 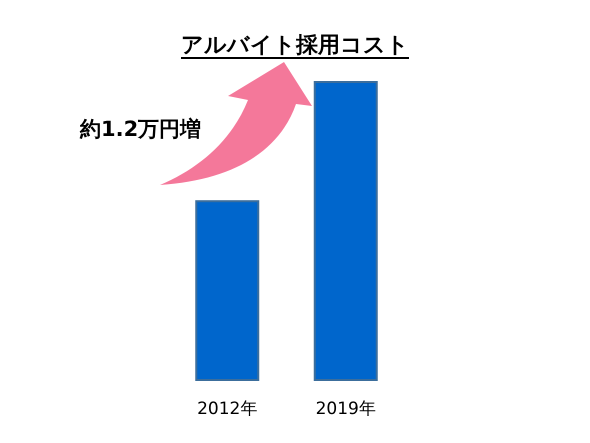 I want to click on x-tick-label: 2012年, so click(x=227, y=409).